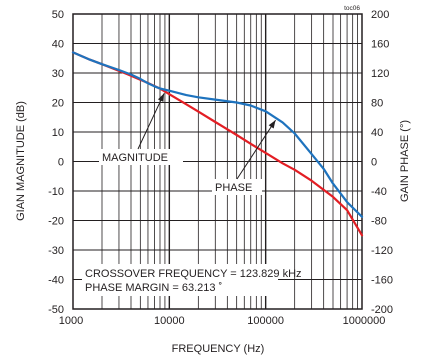 Image resolution: width=422 pixels, height=362 pixels. Describe the element at coordinates (374, 163) in the screenshot. I see `right-tick-label: 0` at that location.